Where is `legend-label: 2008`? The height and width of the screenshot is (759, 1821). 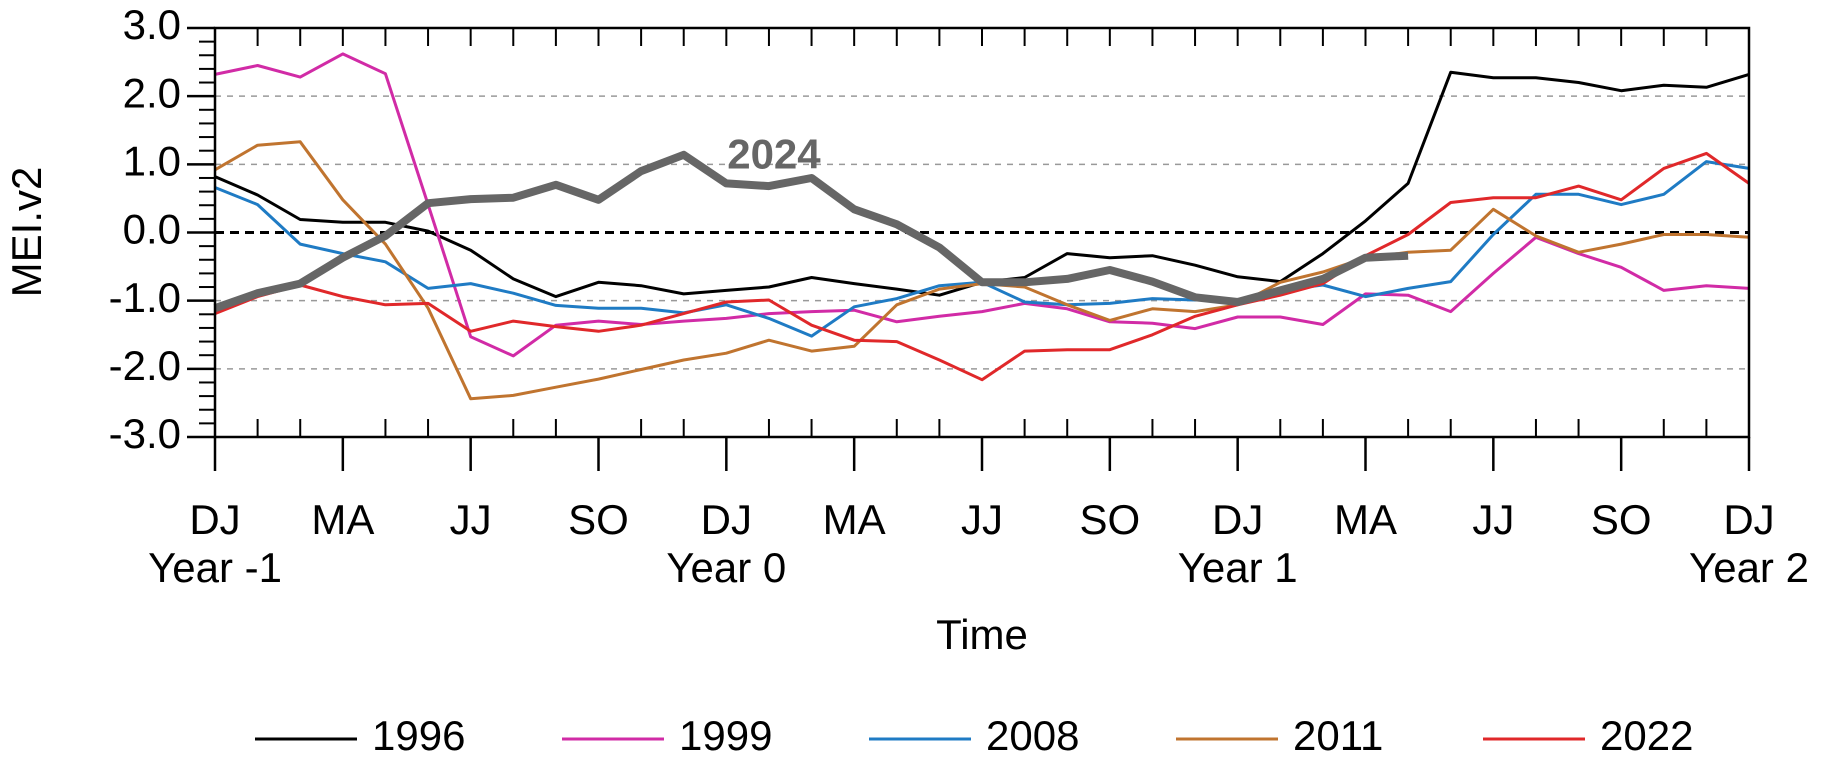
legend-label: 2008 is located at coordinates (1032, 735).